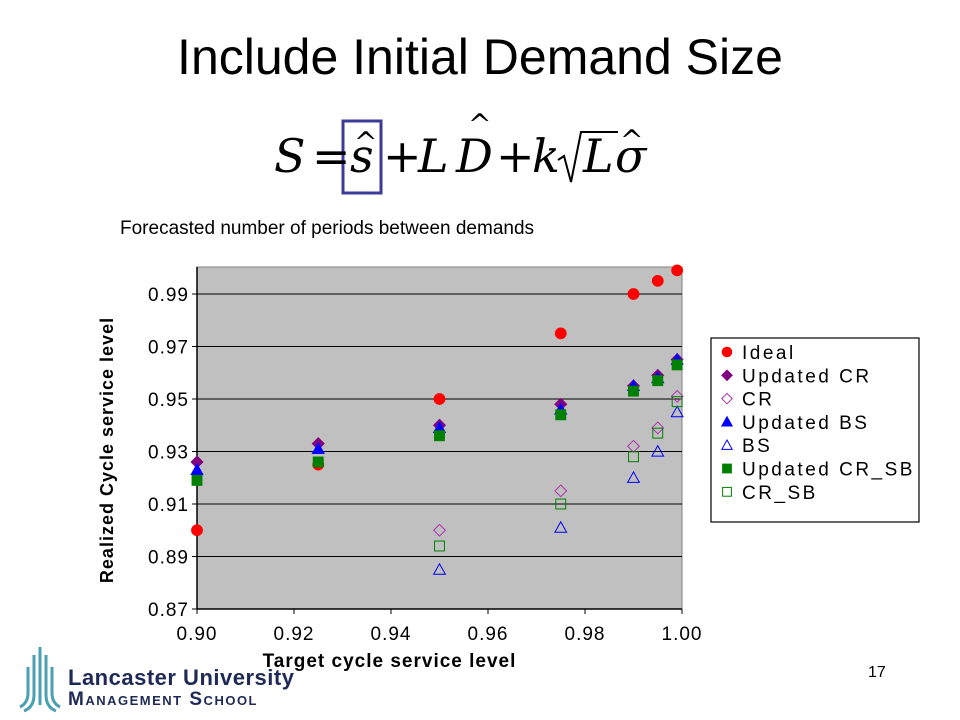 The image size is (960, 720). I want to click on x-tick-label: 1.00, so click(682, 634).